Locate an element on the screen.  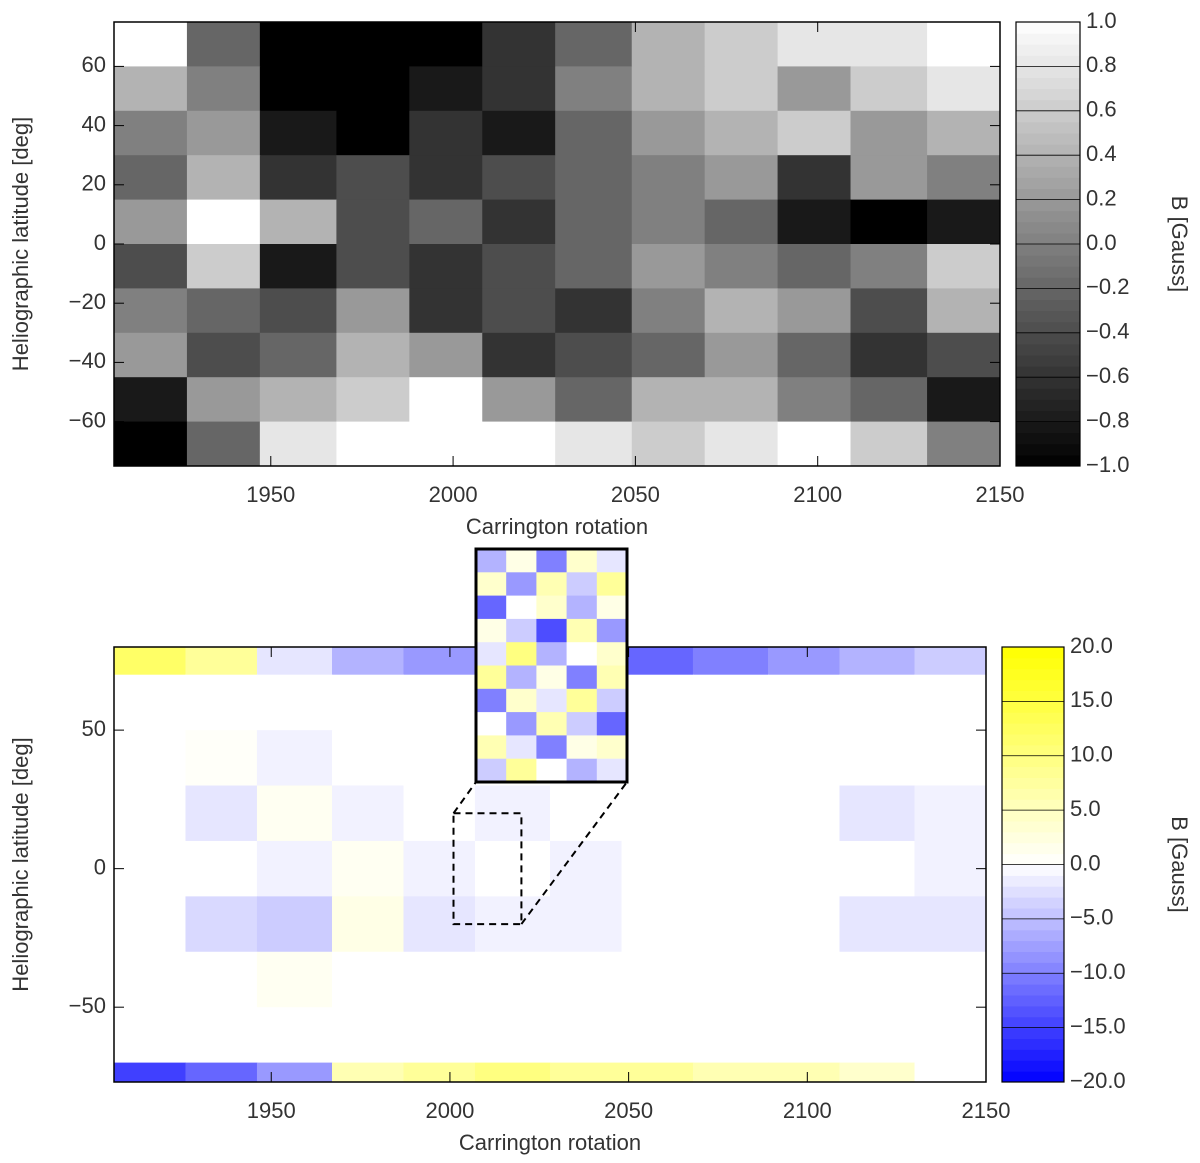
colorbar-tick-label: −0.2 is located at coordinates (1107, 286).